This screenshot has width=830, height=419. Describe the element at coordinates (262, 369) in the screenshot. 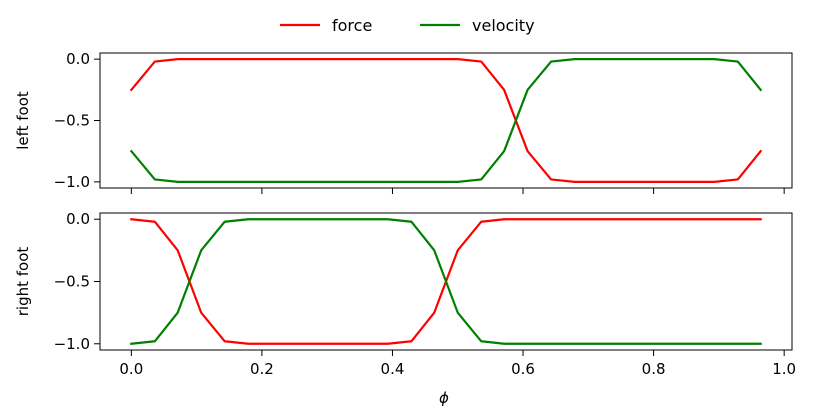

I see `xtick-label: 0.2` at that location.